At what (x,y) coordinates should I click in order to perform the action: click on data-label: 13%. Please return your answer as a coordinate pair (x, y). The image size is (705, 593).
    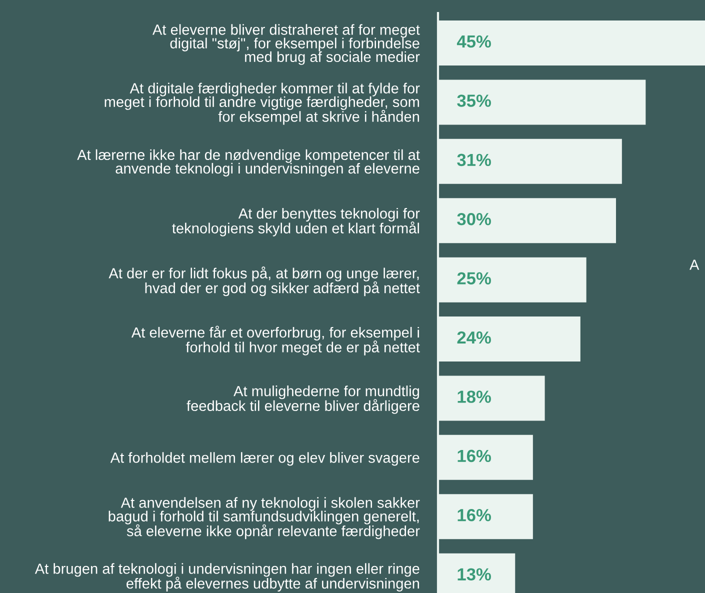
    Looking at the image, I should click on (474, 574).